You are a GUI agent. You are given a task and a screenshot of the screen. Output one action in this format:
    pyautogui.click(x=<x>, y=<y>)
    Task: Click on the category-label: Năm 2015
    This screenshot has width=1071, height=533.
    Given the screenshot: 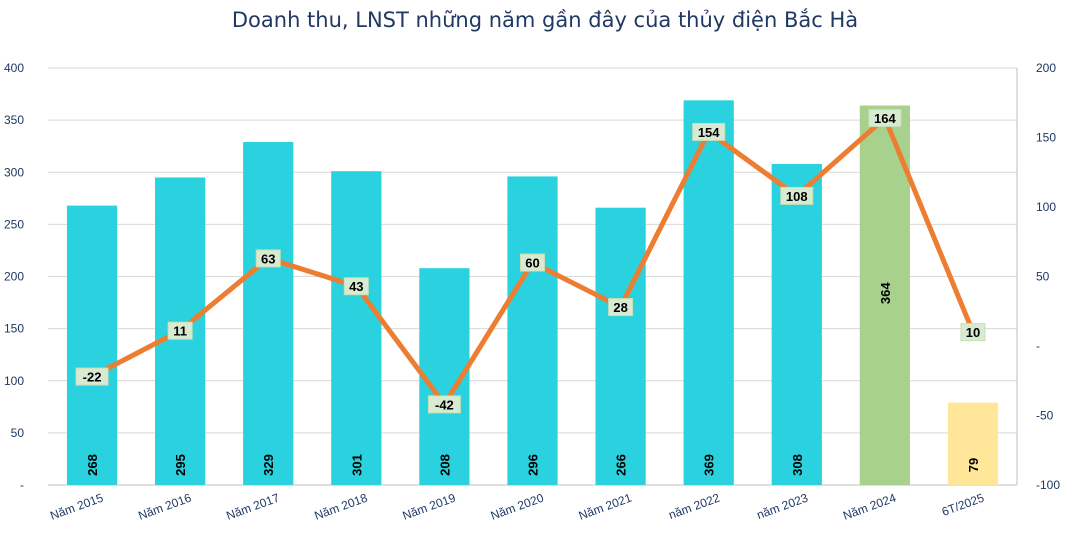 What is the action you would take?
    pyautogui.click(x=76, y=507)
    